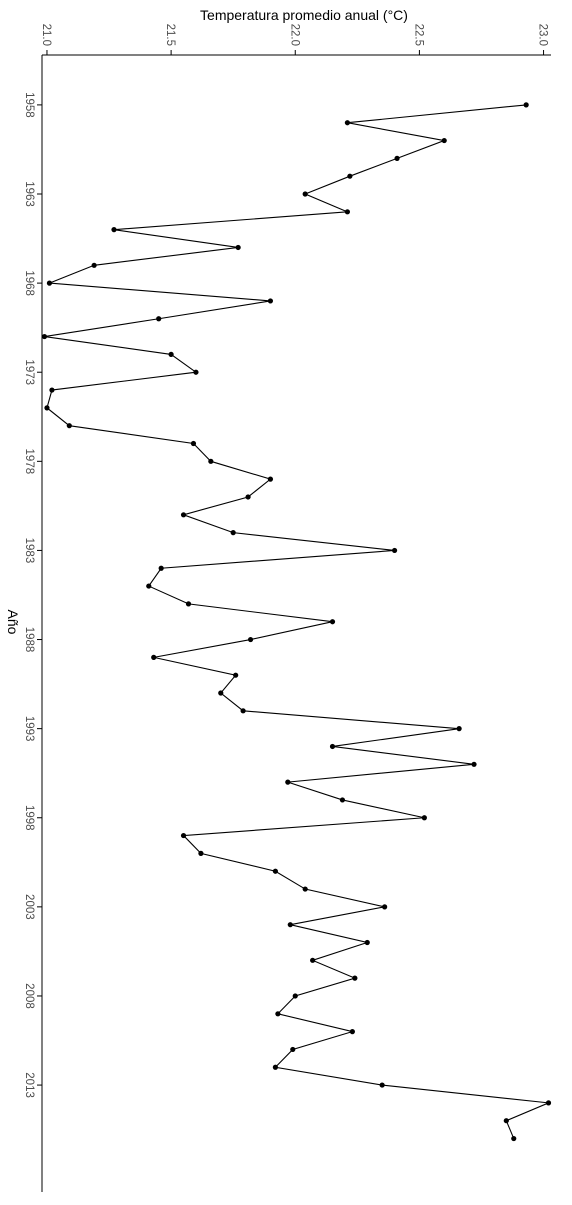 Image resolution: width=572 pixels, height=1205 pixels. What do you see at coordinates (304, 15) in the screenshot?
I see `temperature-axis-title: Temperatura promedio anual (°C)` at bounding box center [304, 15].